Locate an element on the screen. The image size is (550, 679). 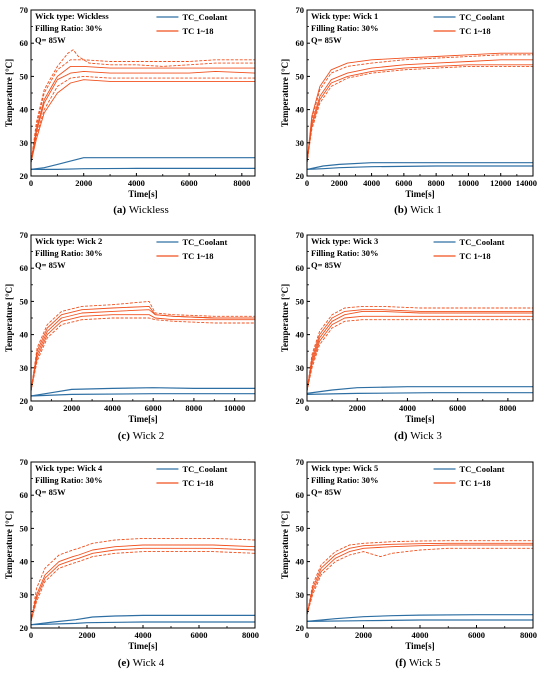
caption-letter: (f) is located at coordinates (400, 663).